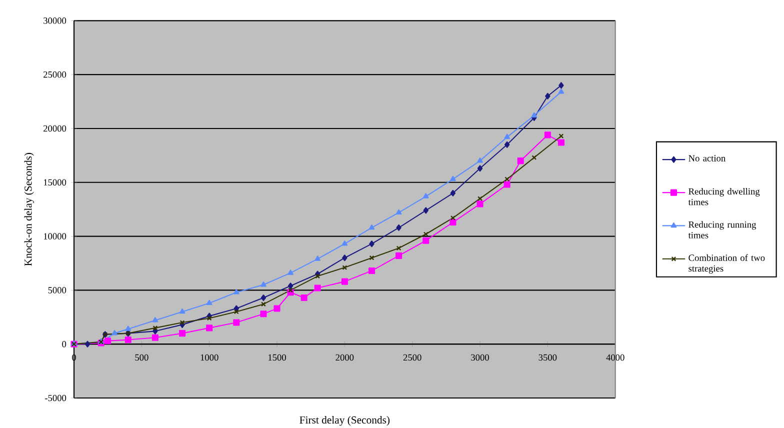  What do you see at coordinates (55, 21) in the screenshot?
I see `y-tick-label: 30000` at bounding box center [55, 21].